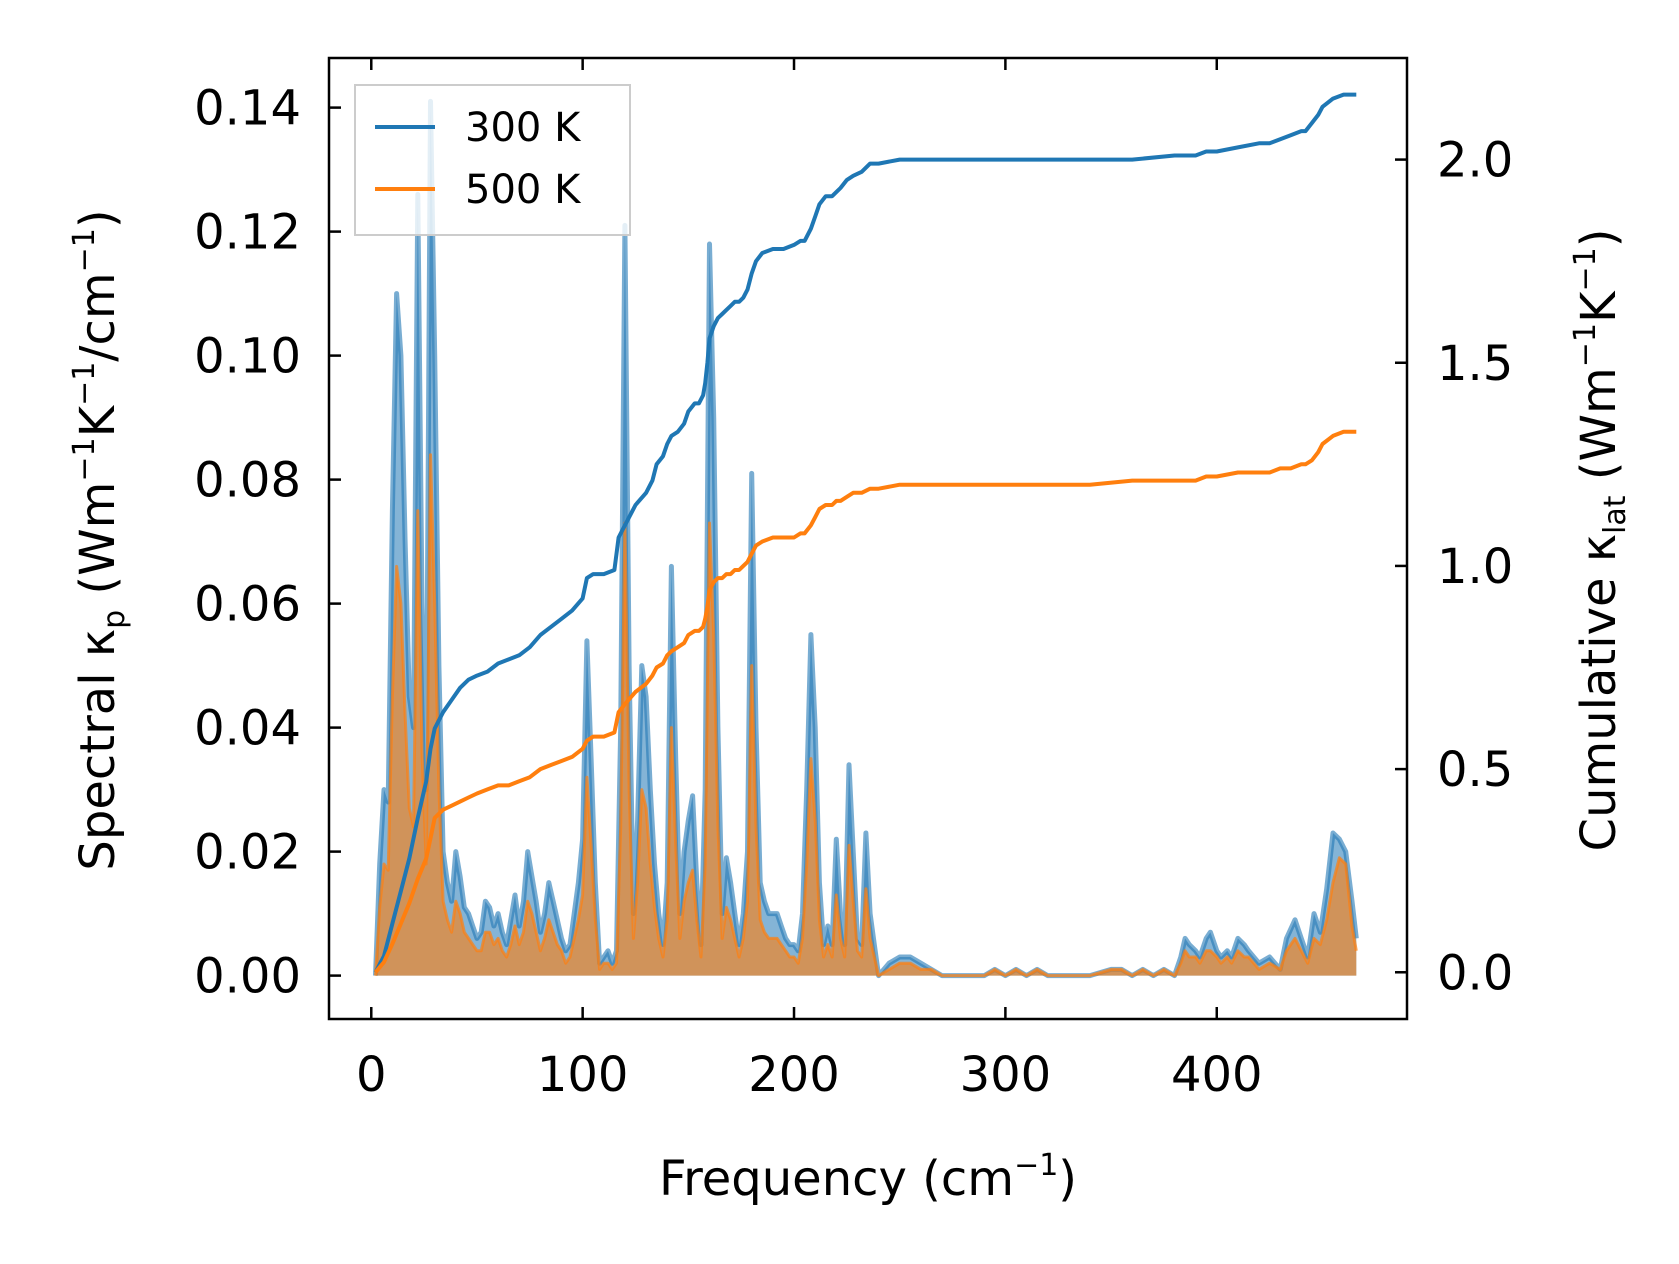  Describe the element at coordinates (794, 1075) in the screenshot. I see `x-tick-label: 200` at that location.